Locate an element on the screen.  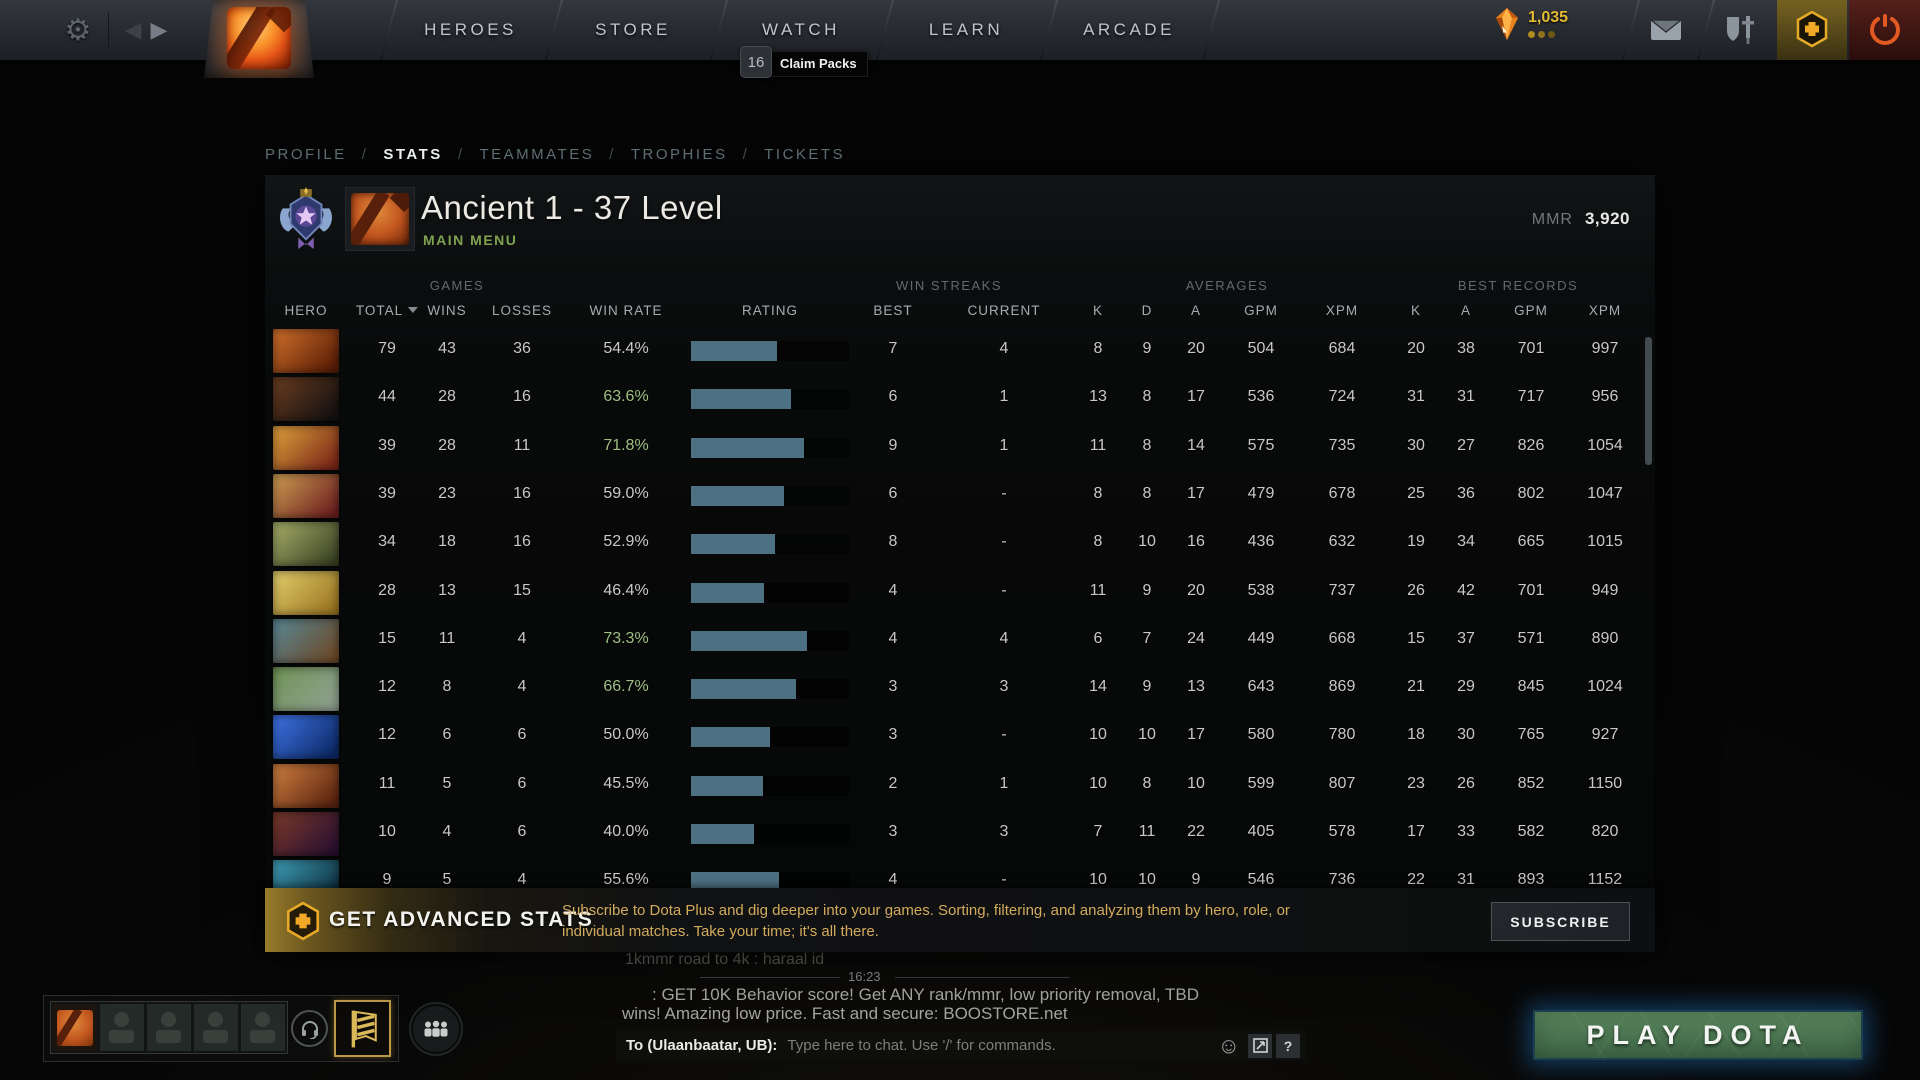
mail-button is located at coordinates (1666, 30).